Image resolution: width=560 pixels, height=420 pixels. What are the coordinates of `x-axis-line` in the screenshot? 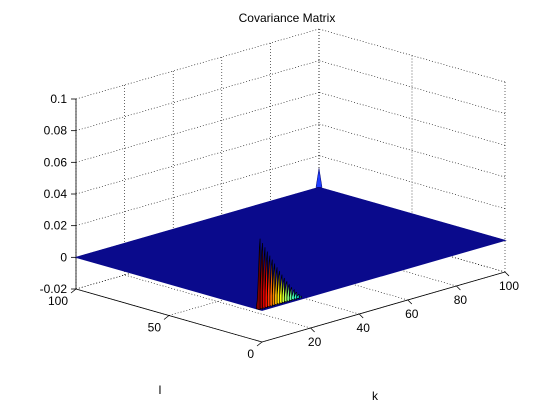 It's located at (383, 307).